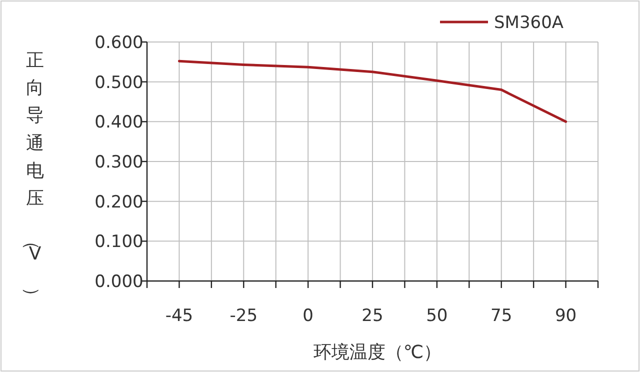  Describe the element at coordinates (501, 316) in the screenshot. I see `x-tick-label: 75` at that location.